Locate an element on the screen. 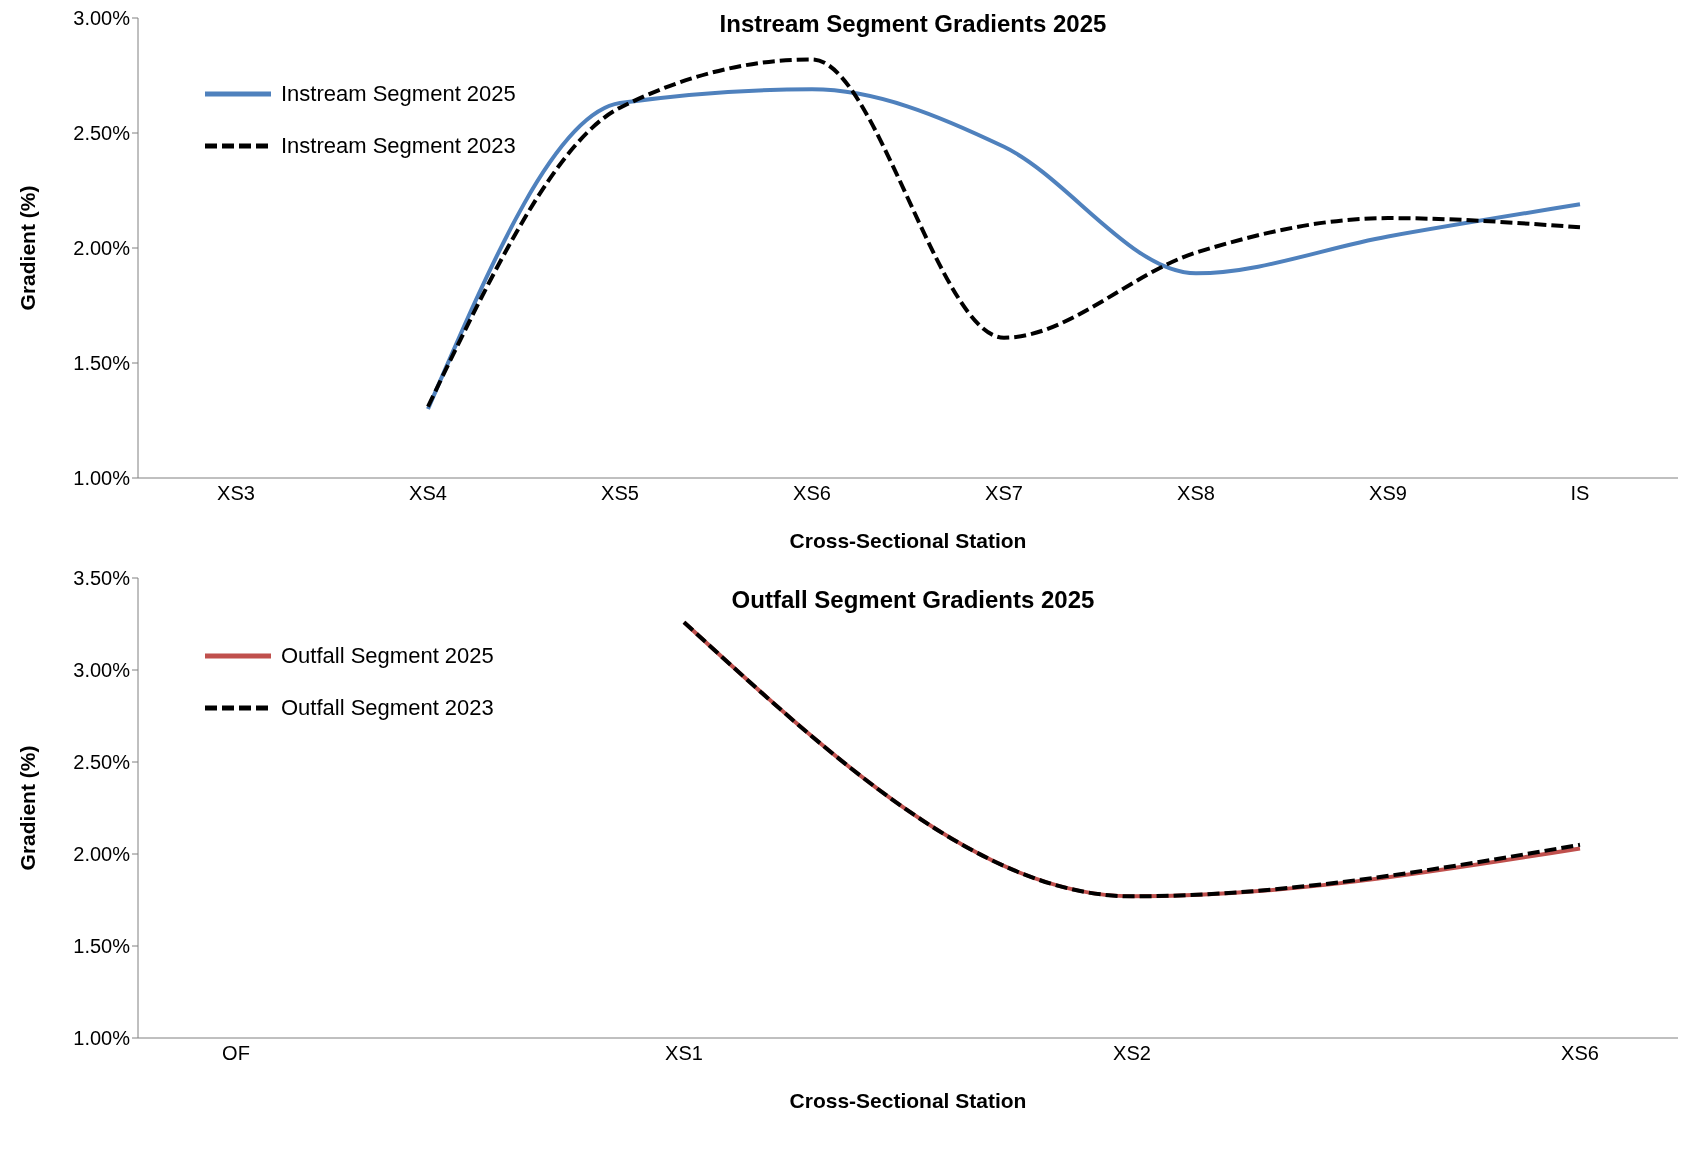  legend-label: Instream Segment 2023 is located at coordinates (398, 146).